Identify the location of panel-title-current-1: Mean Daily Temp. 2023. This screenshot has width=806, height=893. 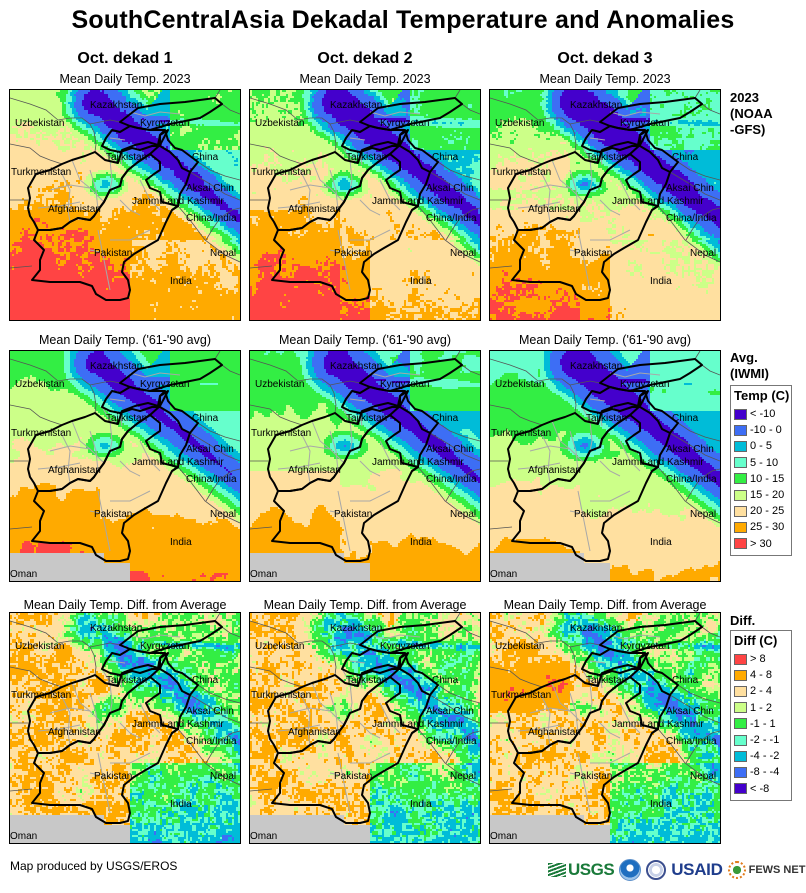
(125, 79).